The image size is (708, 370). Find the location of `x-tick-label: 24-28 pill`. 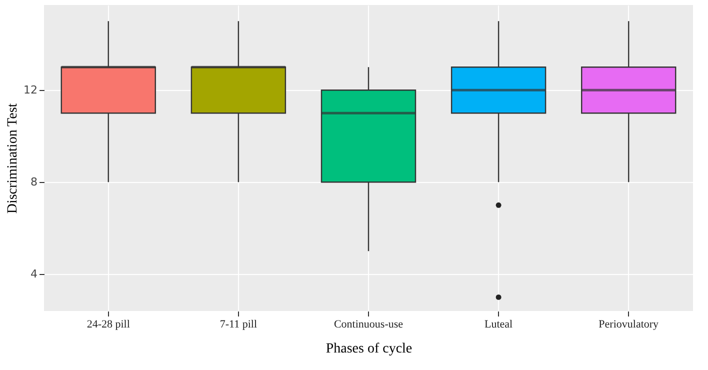

x-tick-label: 24-28 pill is located at coordinates (108, 324).